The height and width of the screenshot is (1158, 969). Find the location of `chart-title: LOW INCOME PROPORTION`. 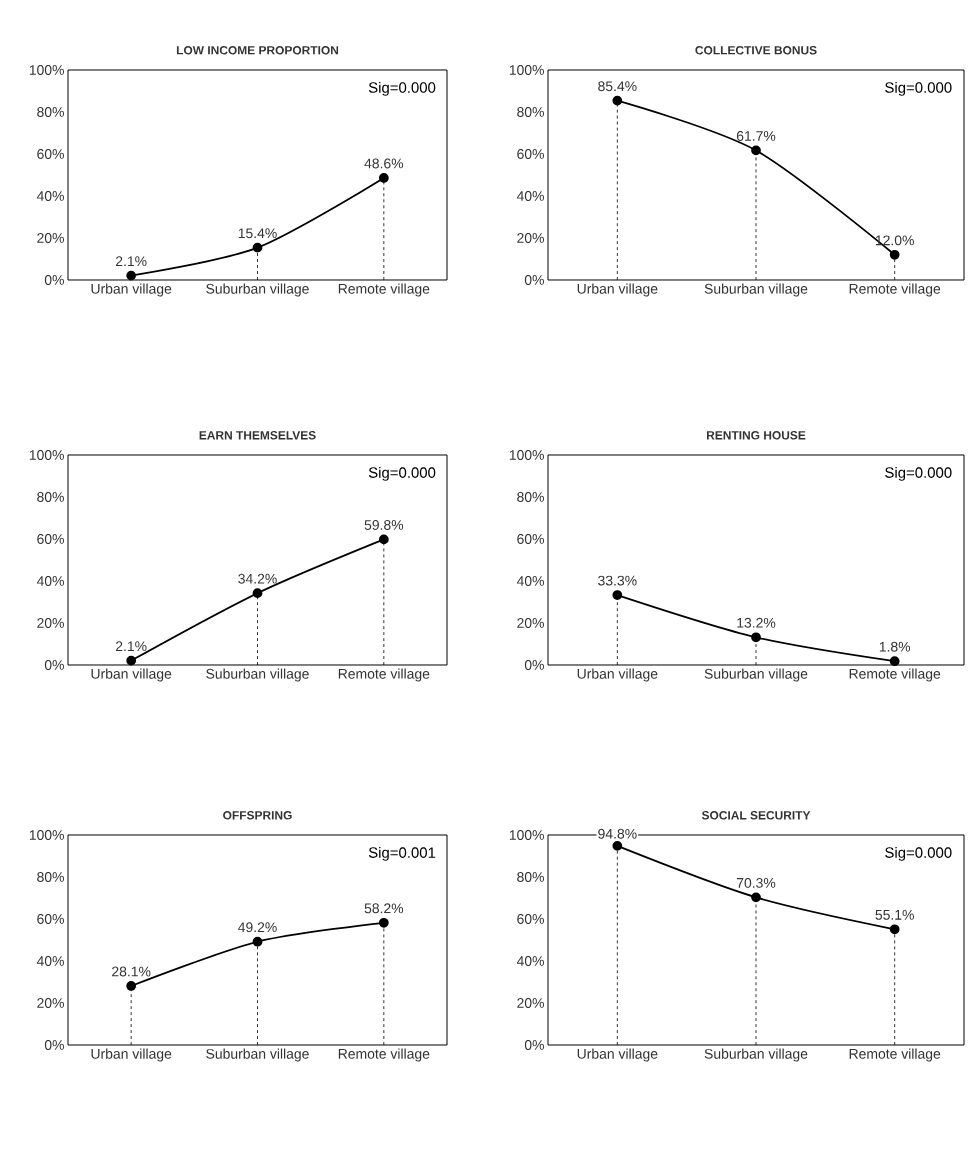

chart-title: LOW INCOME PROPORTION is located at coordinates (257, 50).